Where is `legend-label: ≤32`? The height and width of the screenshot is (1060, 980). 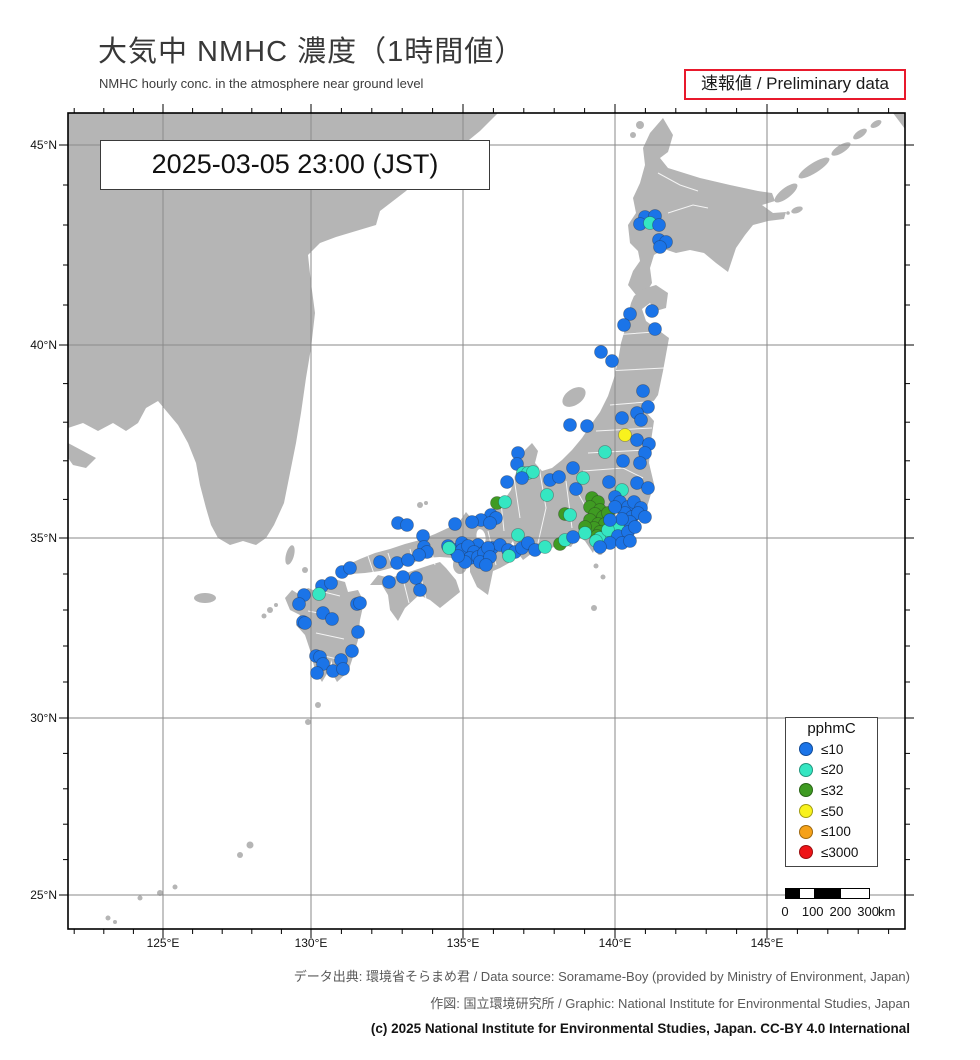
legend-label: ≤32 is located at coordinates (832, 790).